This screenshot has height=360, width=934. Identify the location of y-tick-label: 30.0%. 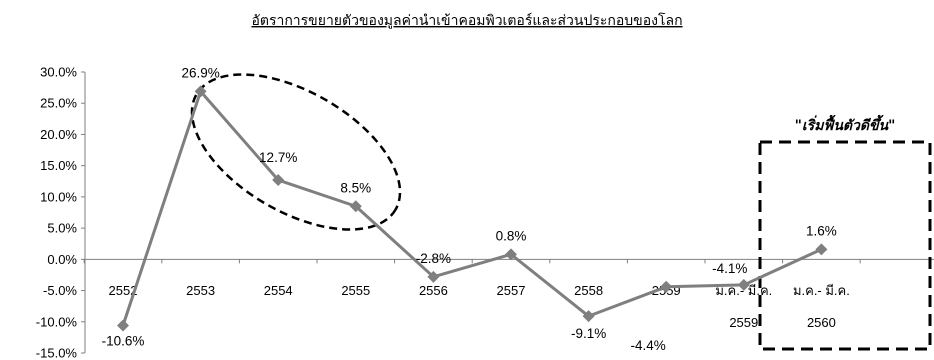
(58, 72).